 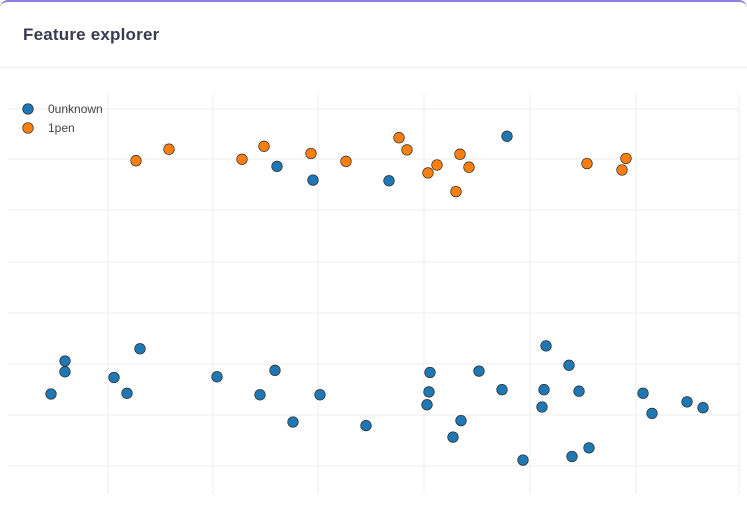 I want to click on legend-item-0unknown: 0unknown, so click(x=62, y=109).